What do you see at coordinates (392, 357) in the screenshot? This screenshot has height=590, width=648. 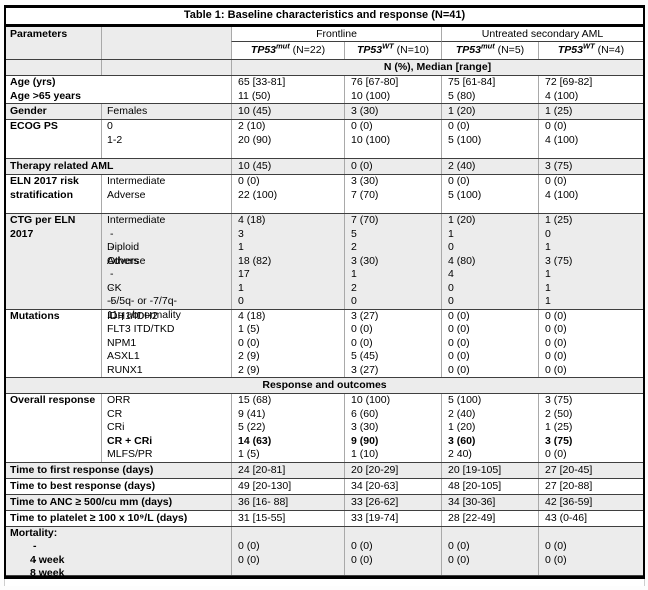 I see `value-cell: 5 (45)` at bounding box center [392, 357].